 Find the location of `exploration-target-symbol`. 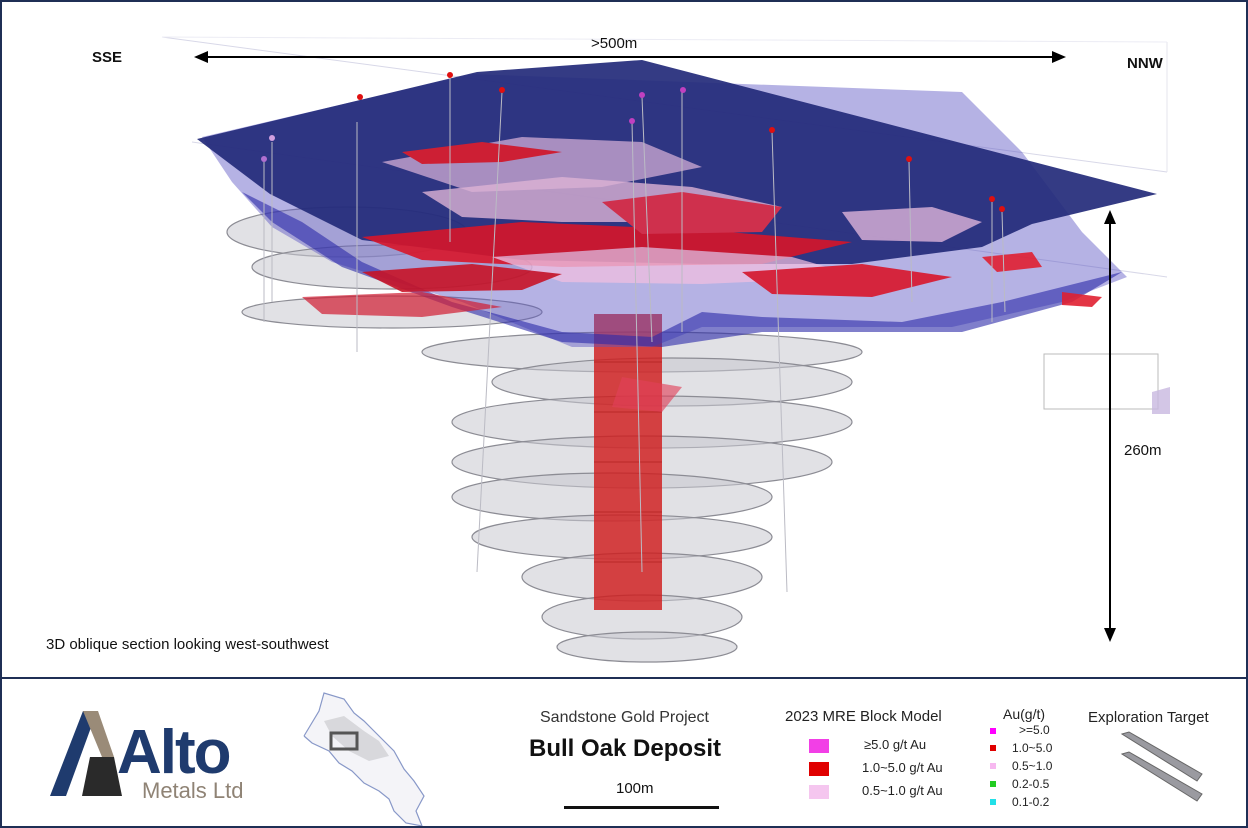

exploration-target-symbol is located at coordinates (1161, 766).